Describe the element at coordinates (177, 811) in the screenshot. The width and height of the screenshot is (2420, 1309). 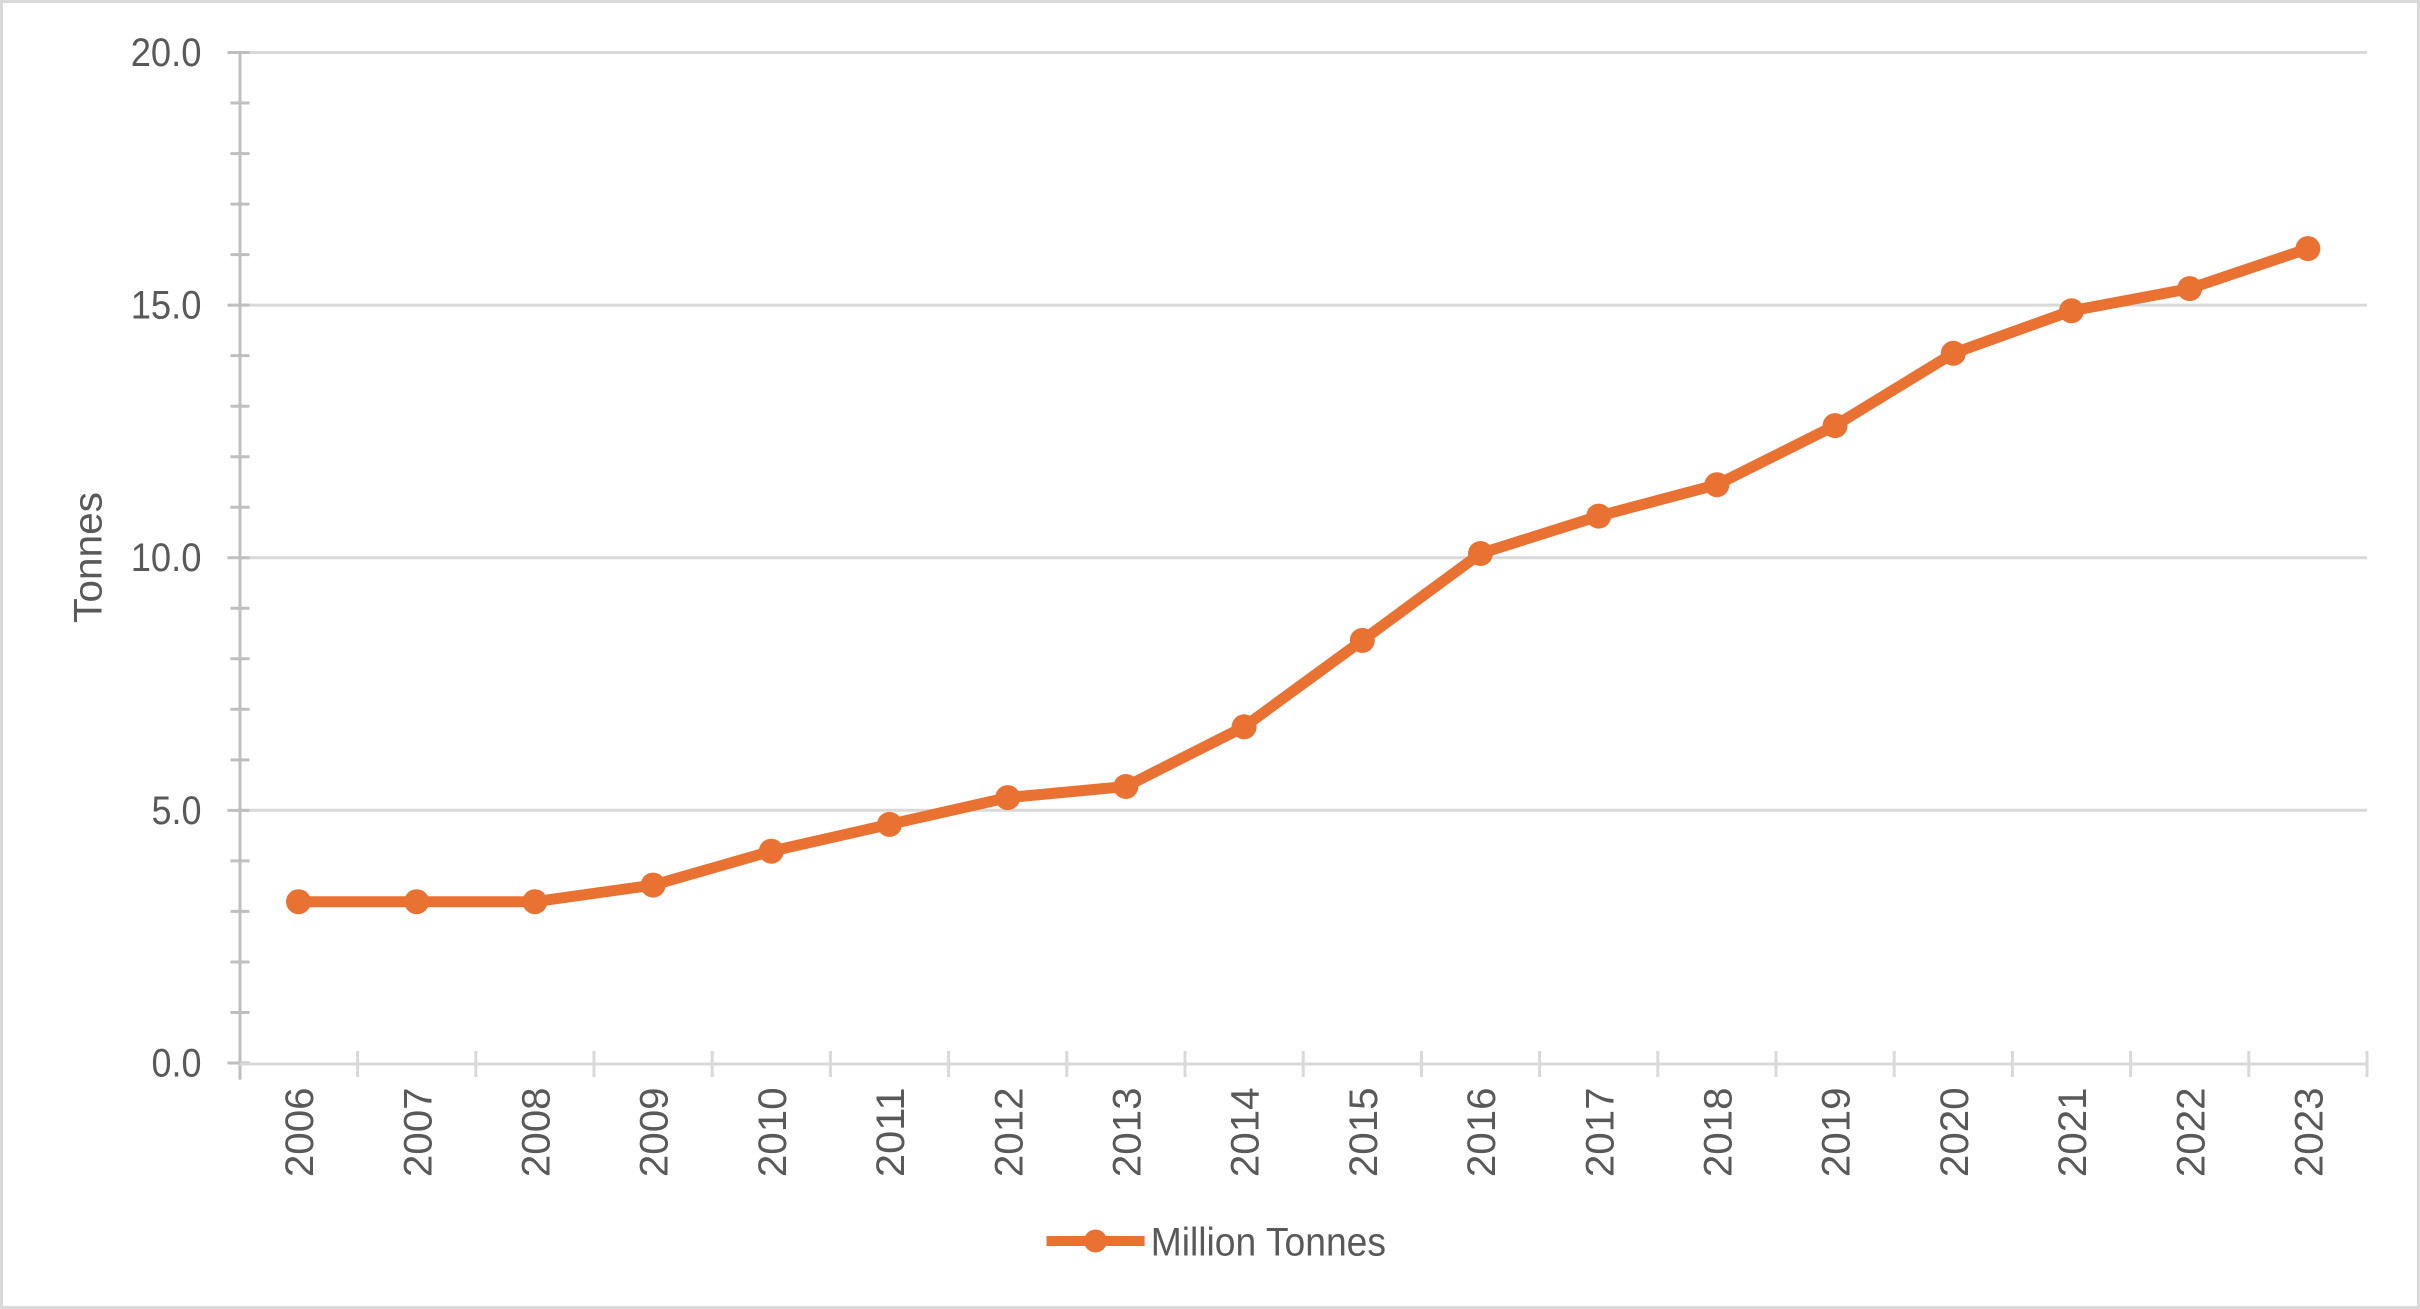
I see `svg-text: 5.0` at that location.